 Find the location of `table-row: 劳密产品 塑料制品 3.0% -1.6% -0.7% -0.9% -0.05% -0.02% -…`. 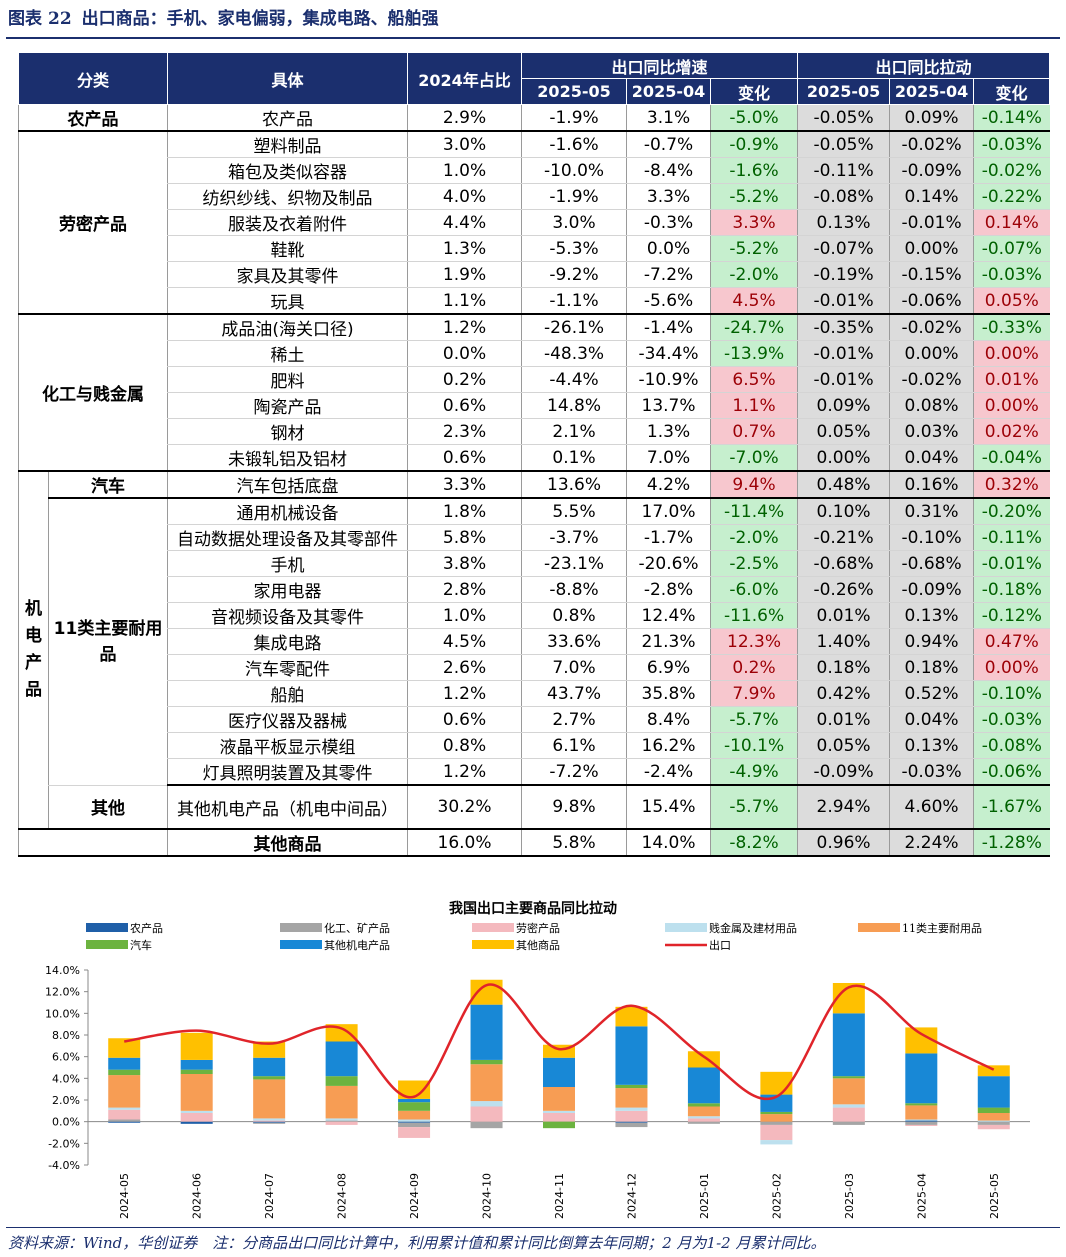

table-row: 劳密产品 塑料制品 3.0% -1.6% -0.7% -0.9% -0.05% -0.02% -… is located at coordinates (533, 223).